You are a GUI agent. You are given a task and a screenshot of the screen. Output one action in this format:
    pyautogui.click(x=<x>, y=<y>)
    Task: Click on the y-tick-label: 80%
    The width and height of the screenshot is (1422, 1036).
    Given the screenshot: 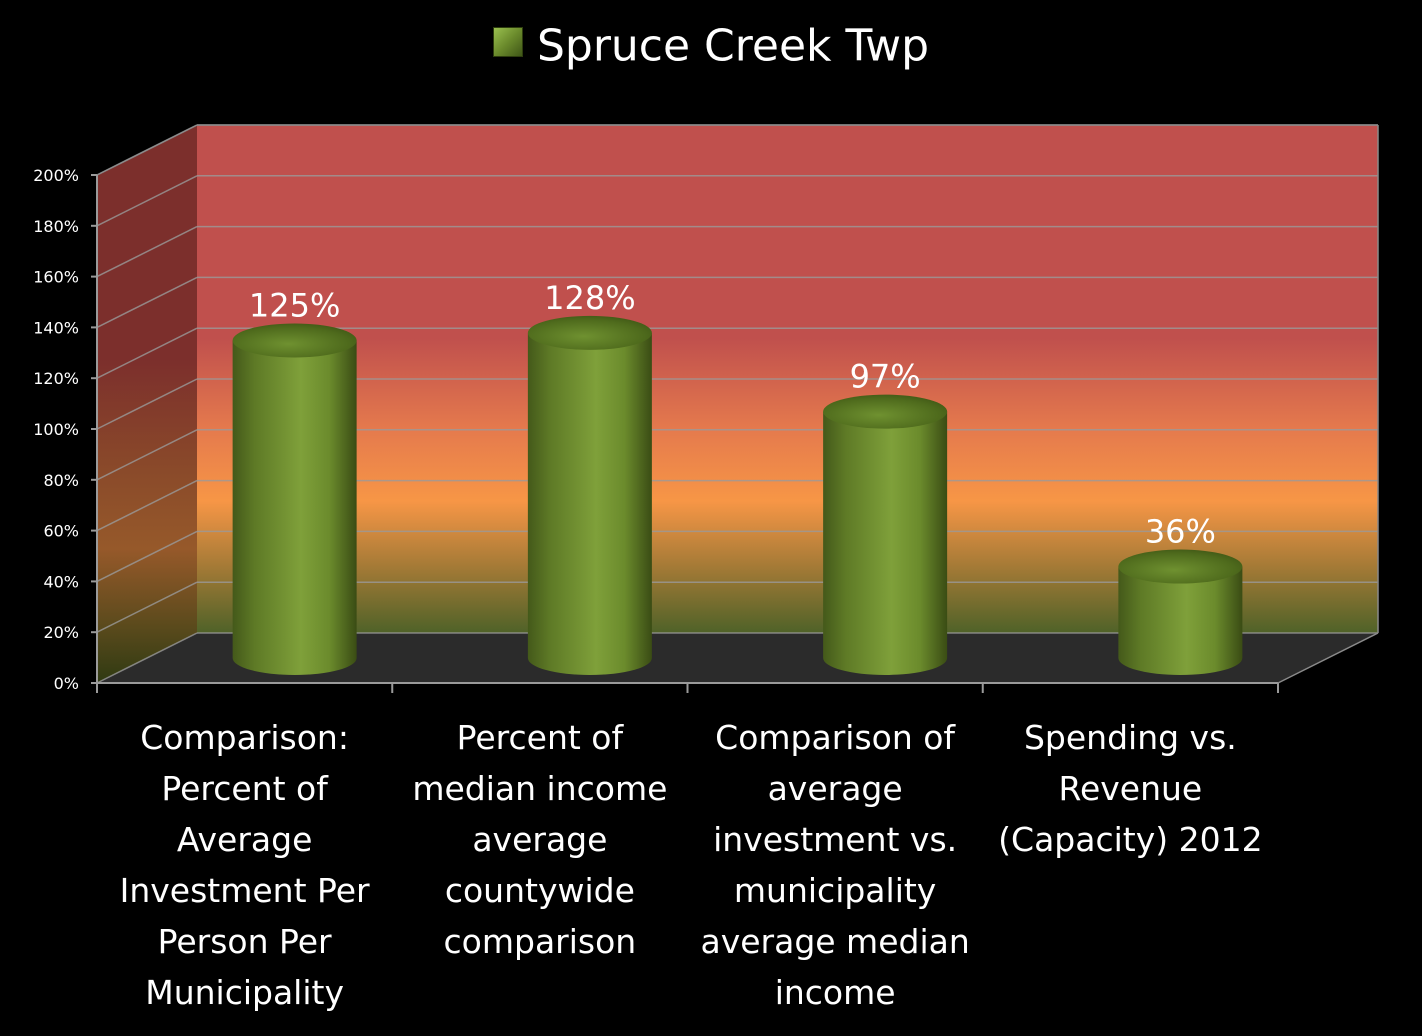 What is the action you would take?
    pyautogui.click(x=61, y=480)
    